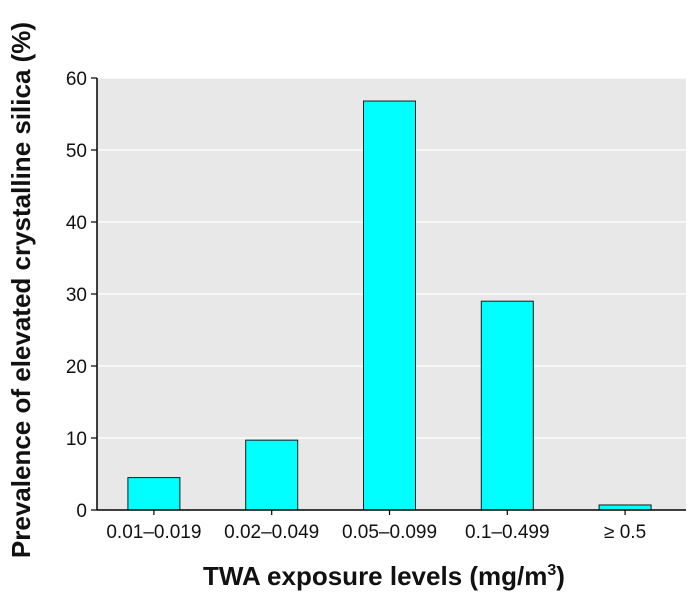  What do you see at coordinates (76, 439) in the screenshot?
I see `y-tick-label: 10` at bounding box center [76, 439].